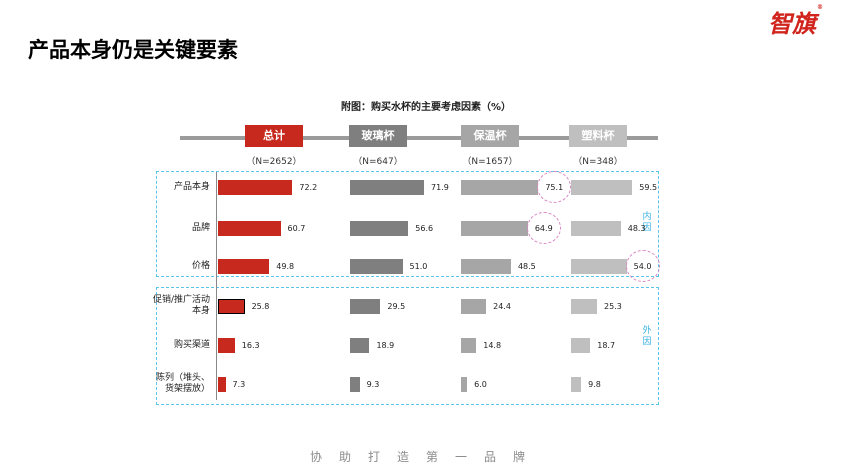  Describe the element at coordinates (200, 227) in the screenshot. I see `category-label-1: 品牌` at that location.